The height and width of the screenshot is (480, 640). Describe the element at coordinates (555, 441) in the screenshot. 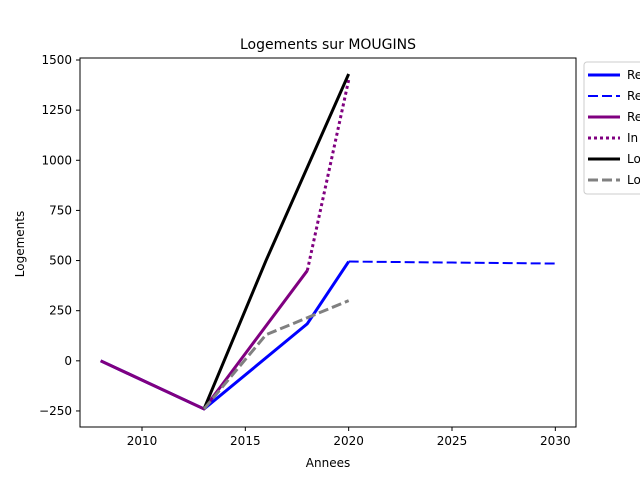

I see `x-tick-label: 2030` at that location.